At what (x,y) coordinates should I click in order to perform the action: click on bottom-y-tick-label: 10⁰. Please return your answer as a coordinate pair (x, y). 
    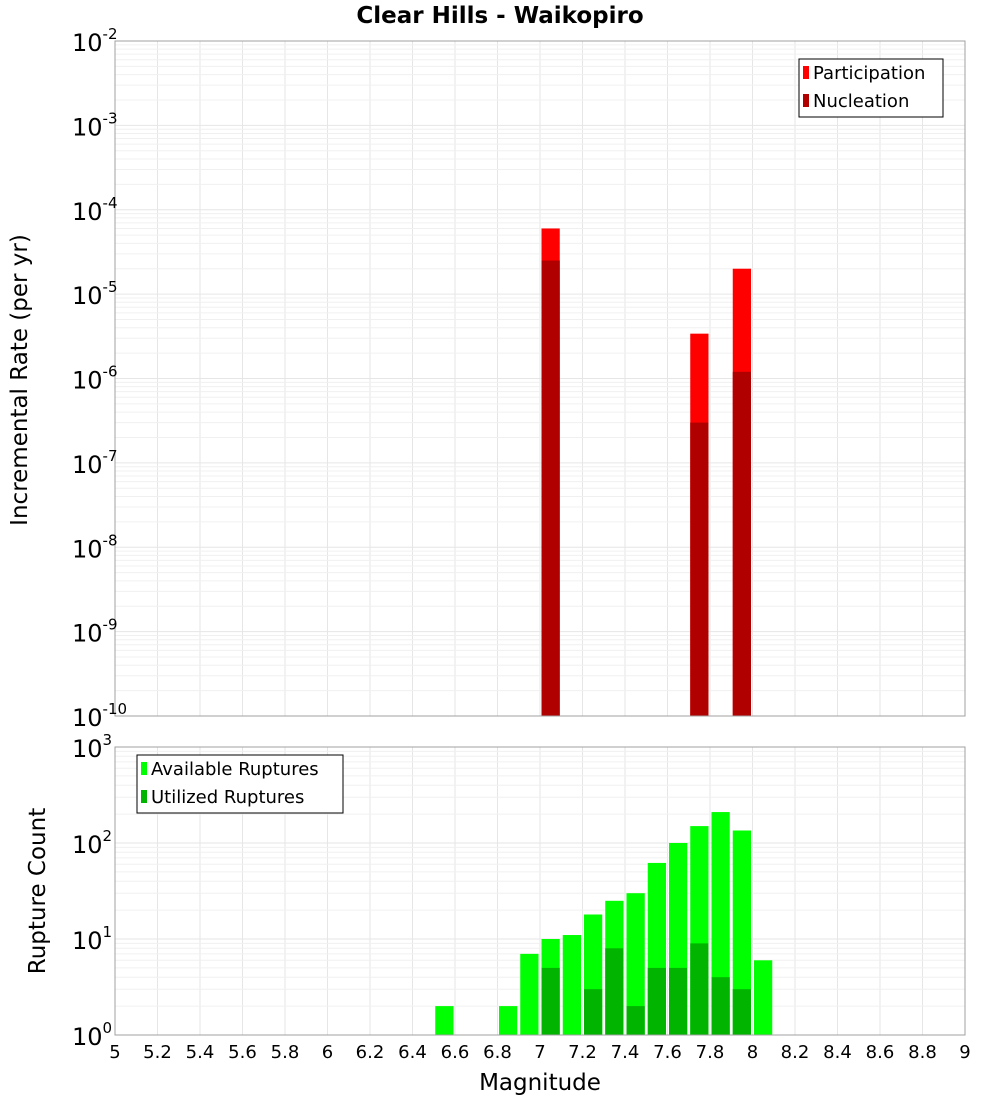
    Looking at the image, I should click on (92, 1035).